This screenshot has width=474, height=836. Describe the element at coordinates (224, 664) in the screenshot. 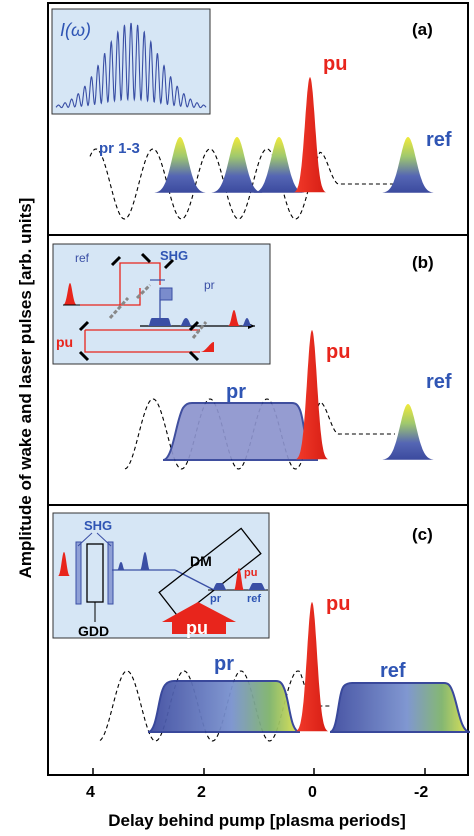

I see `panel-c-probe-label: pr` at that location.